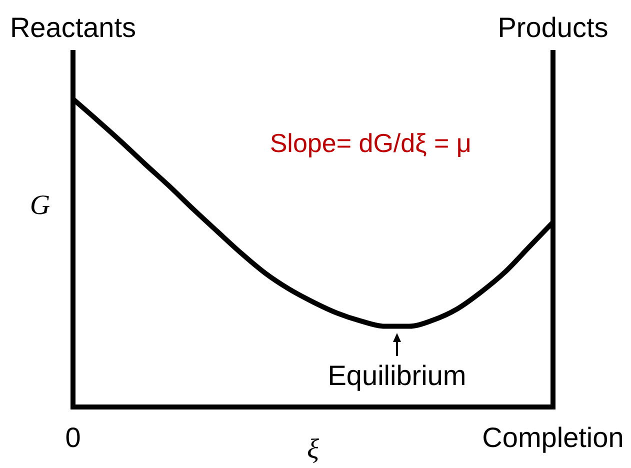 This screenshot has width=631, height=468. What do you see at coordinates (313, 449) in the screenshot?
I see `x-axis-title: ξ` at bounding box center [313, 449].